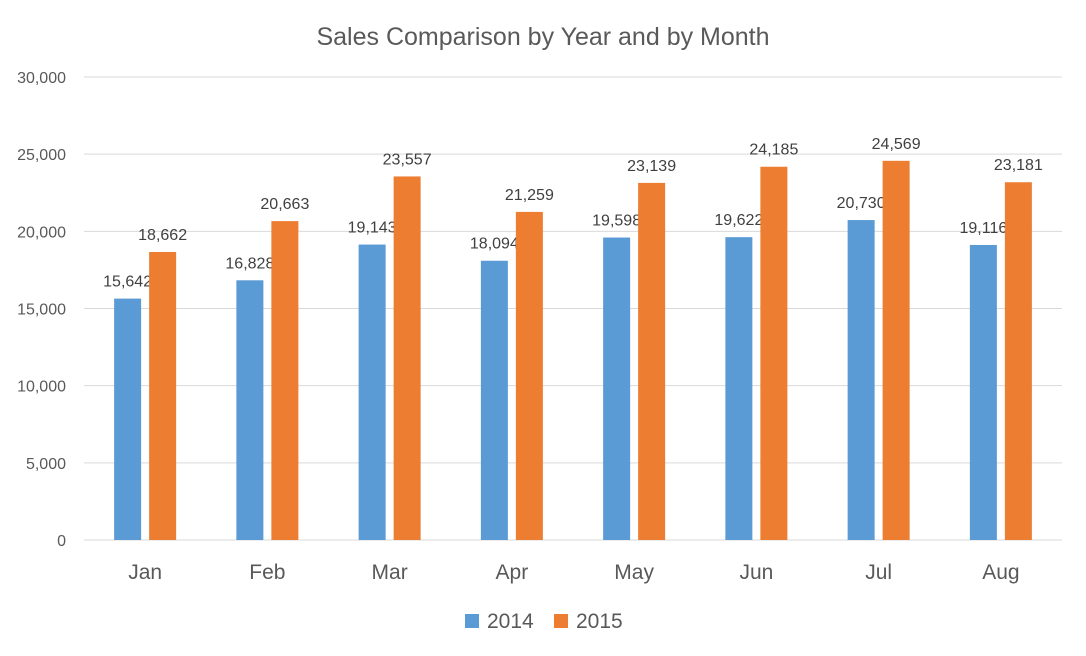 The height and width of the screenshot is (656, 1086). I want to click on legend-swatch-2015, so click(561, 621).